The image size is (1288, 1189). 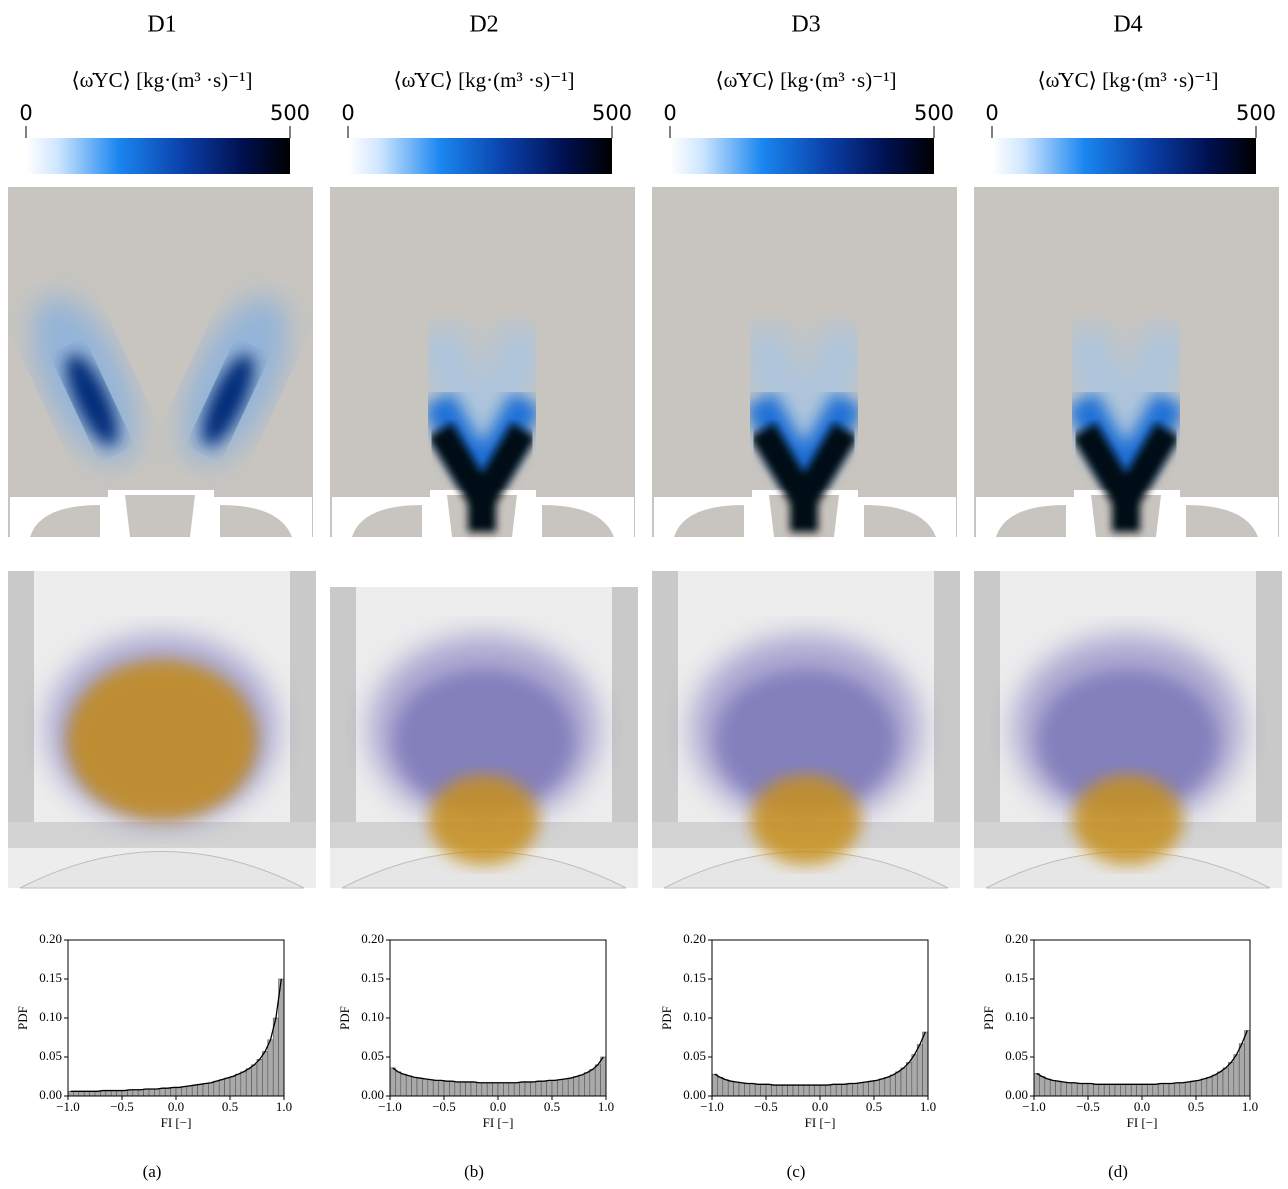 I want to click on colorbar-tick-label: 0, so click(x=25, y=113).